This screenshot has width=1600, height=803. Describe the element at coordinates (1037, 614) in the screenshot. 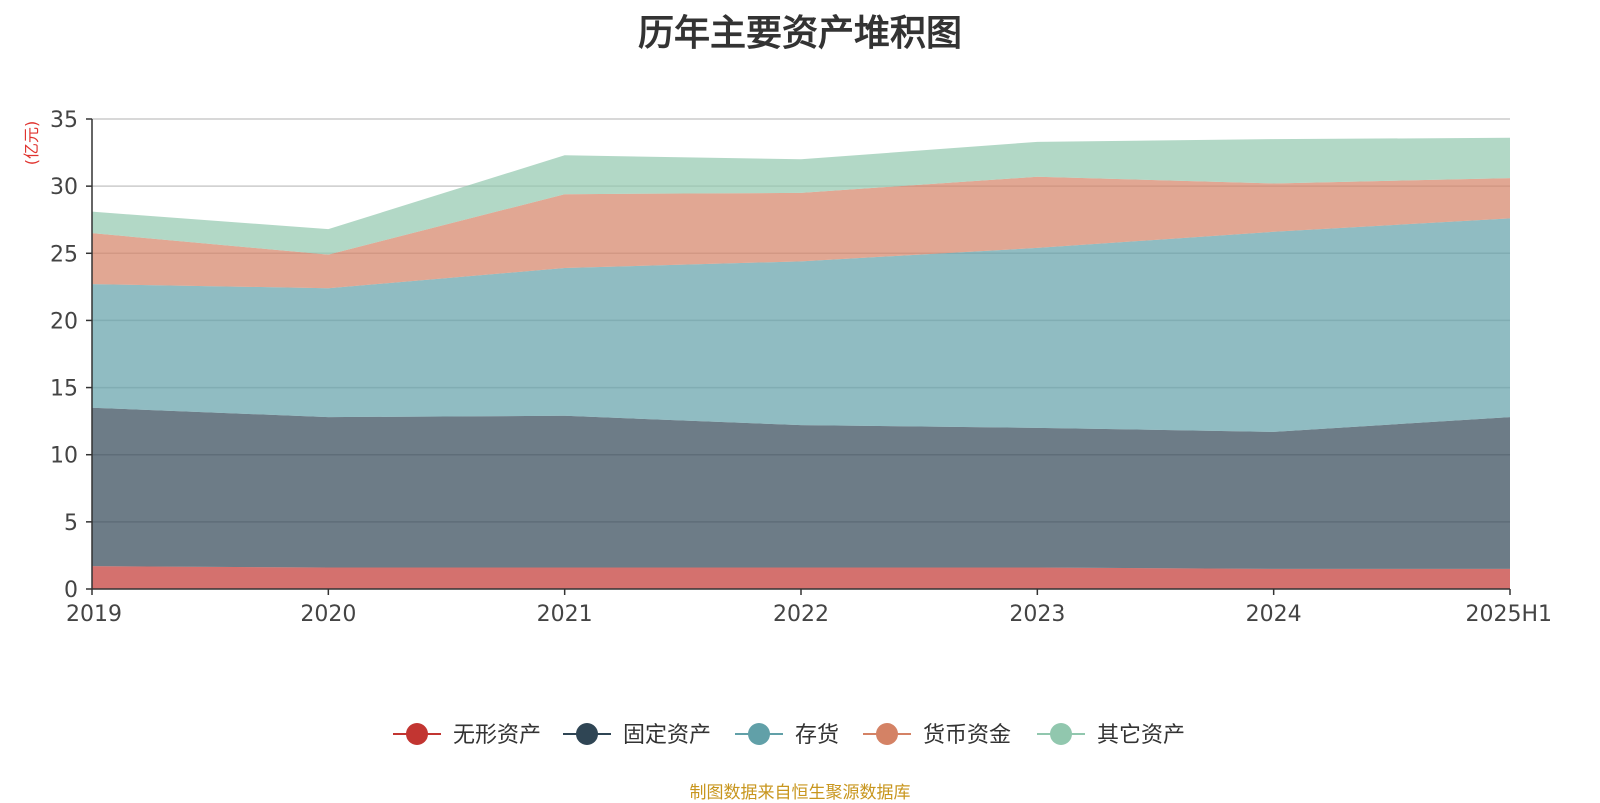

I see `x-tick-label: 2023` at that location.